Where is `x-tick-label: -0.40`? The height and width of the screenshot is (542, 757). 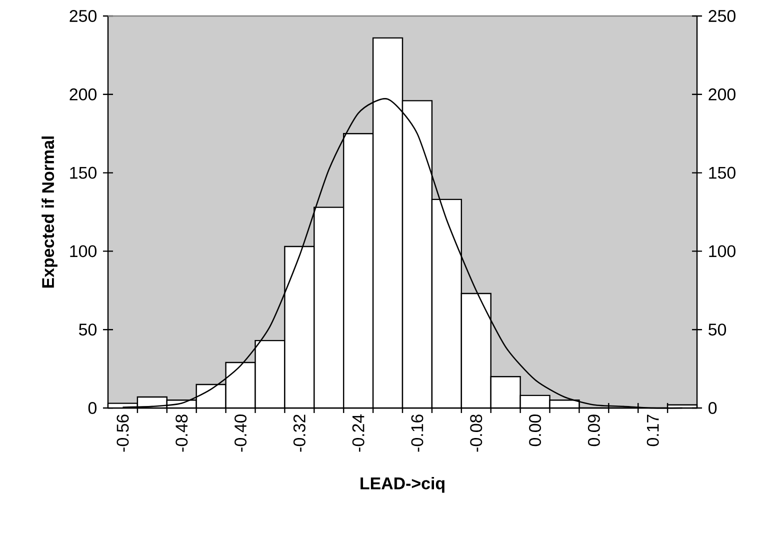 x-tick-label: -0.40 is located at coordinates (240, 433).